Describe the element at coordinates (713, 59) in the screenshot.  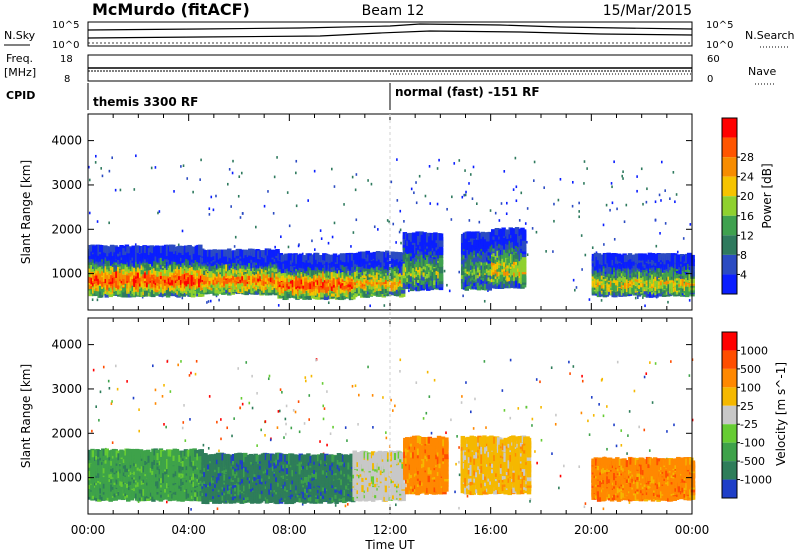
I see `nave-tick-top: 60` at that location.